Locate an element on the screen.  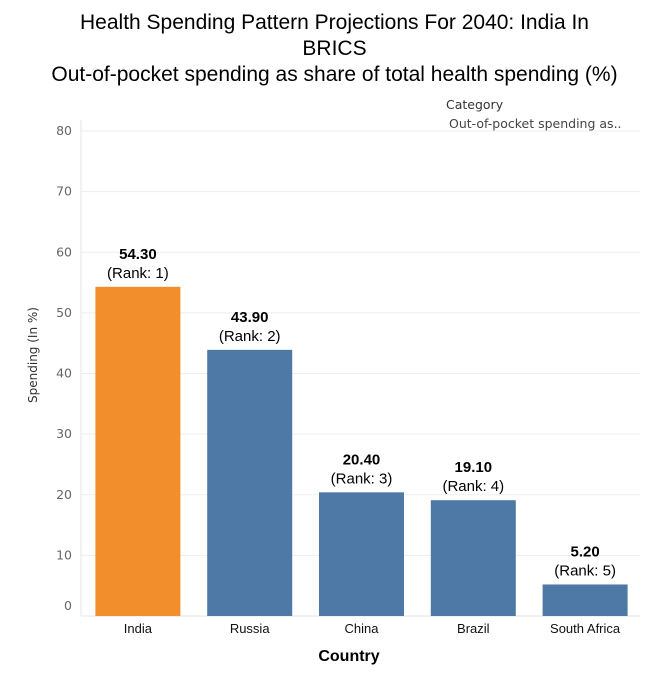
x-tick-label: Brazil is located at coordinates (473, 628).